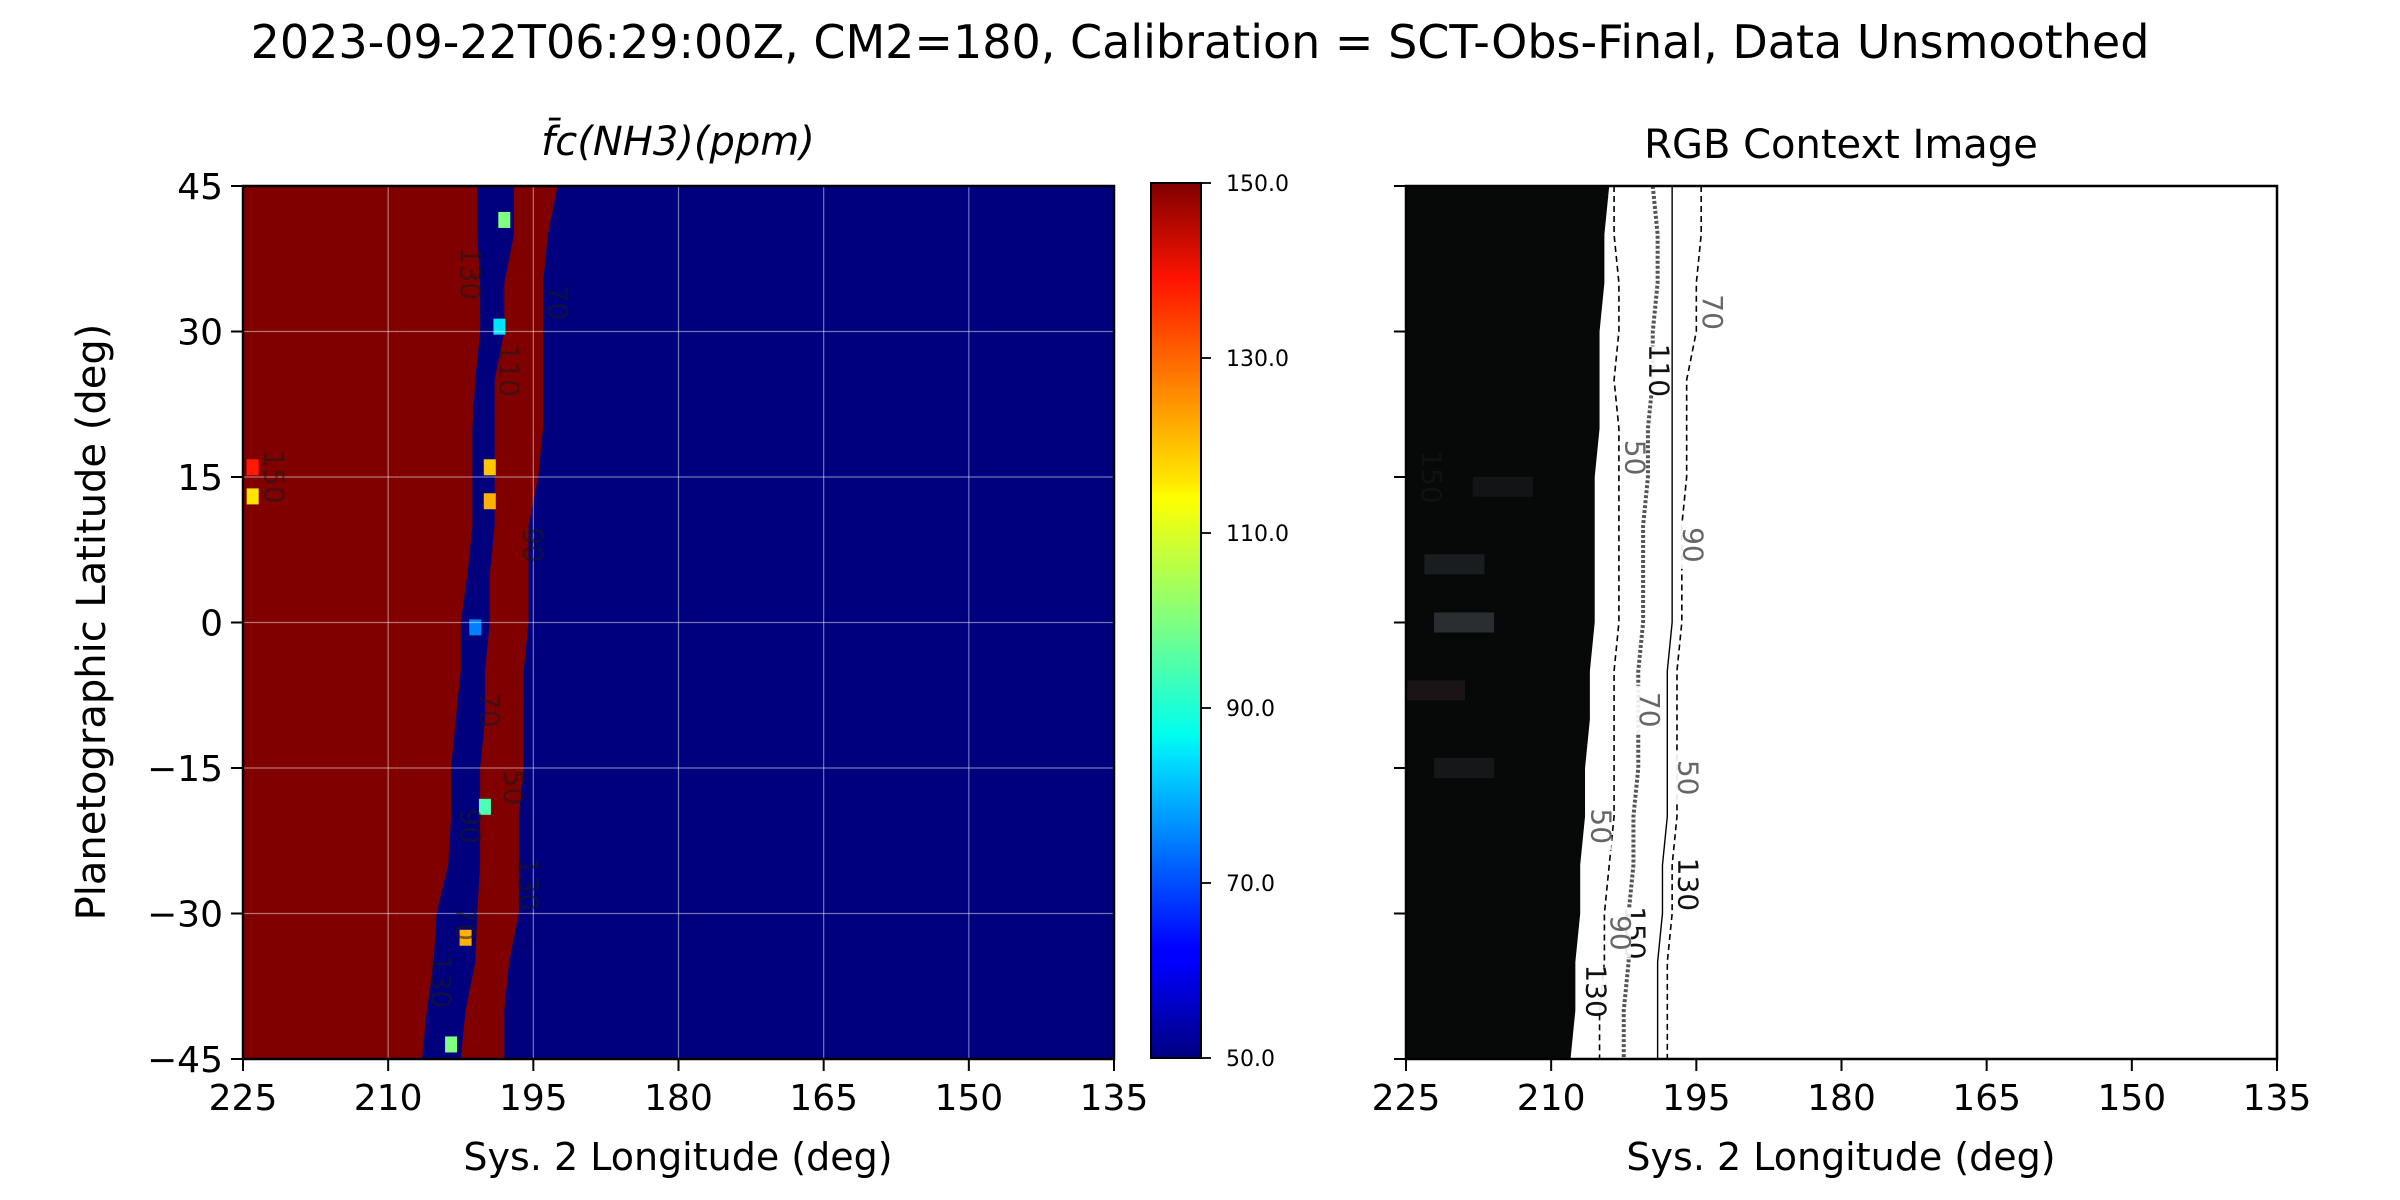 This screenshot has height=1200, width=2400. Describe the element at coordinates (1257, 184) in the screenshot. I see `colorbar-tick-label-0: 150.0` at that location.